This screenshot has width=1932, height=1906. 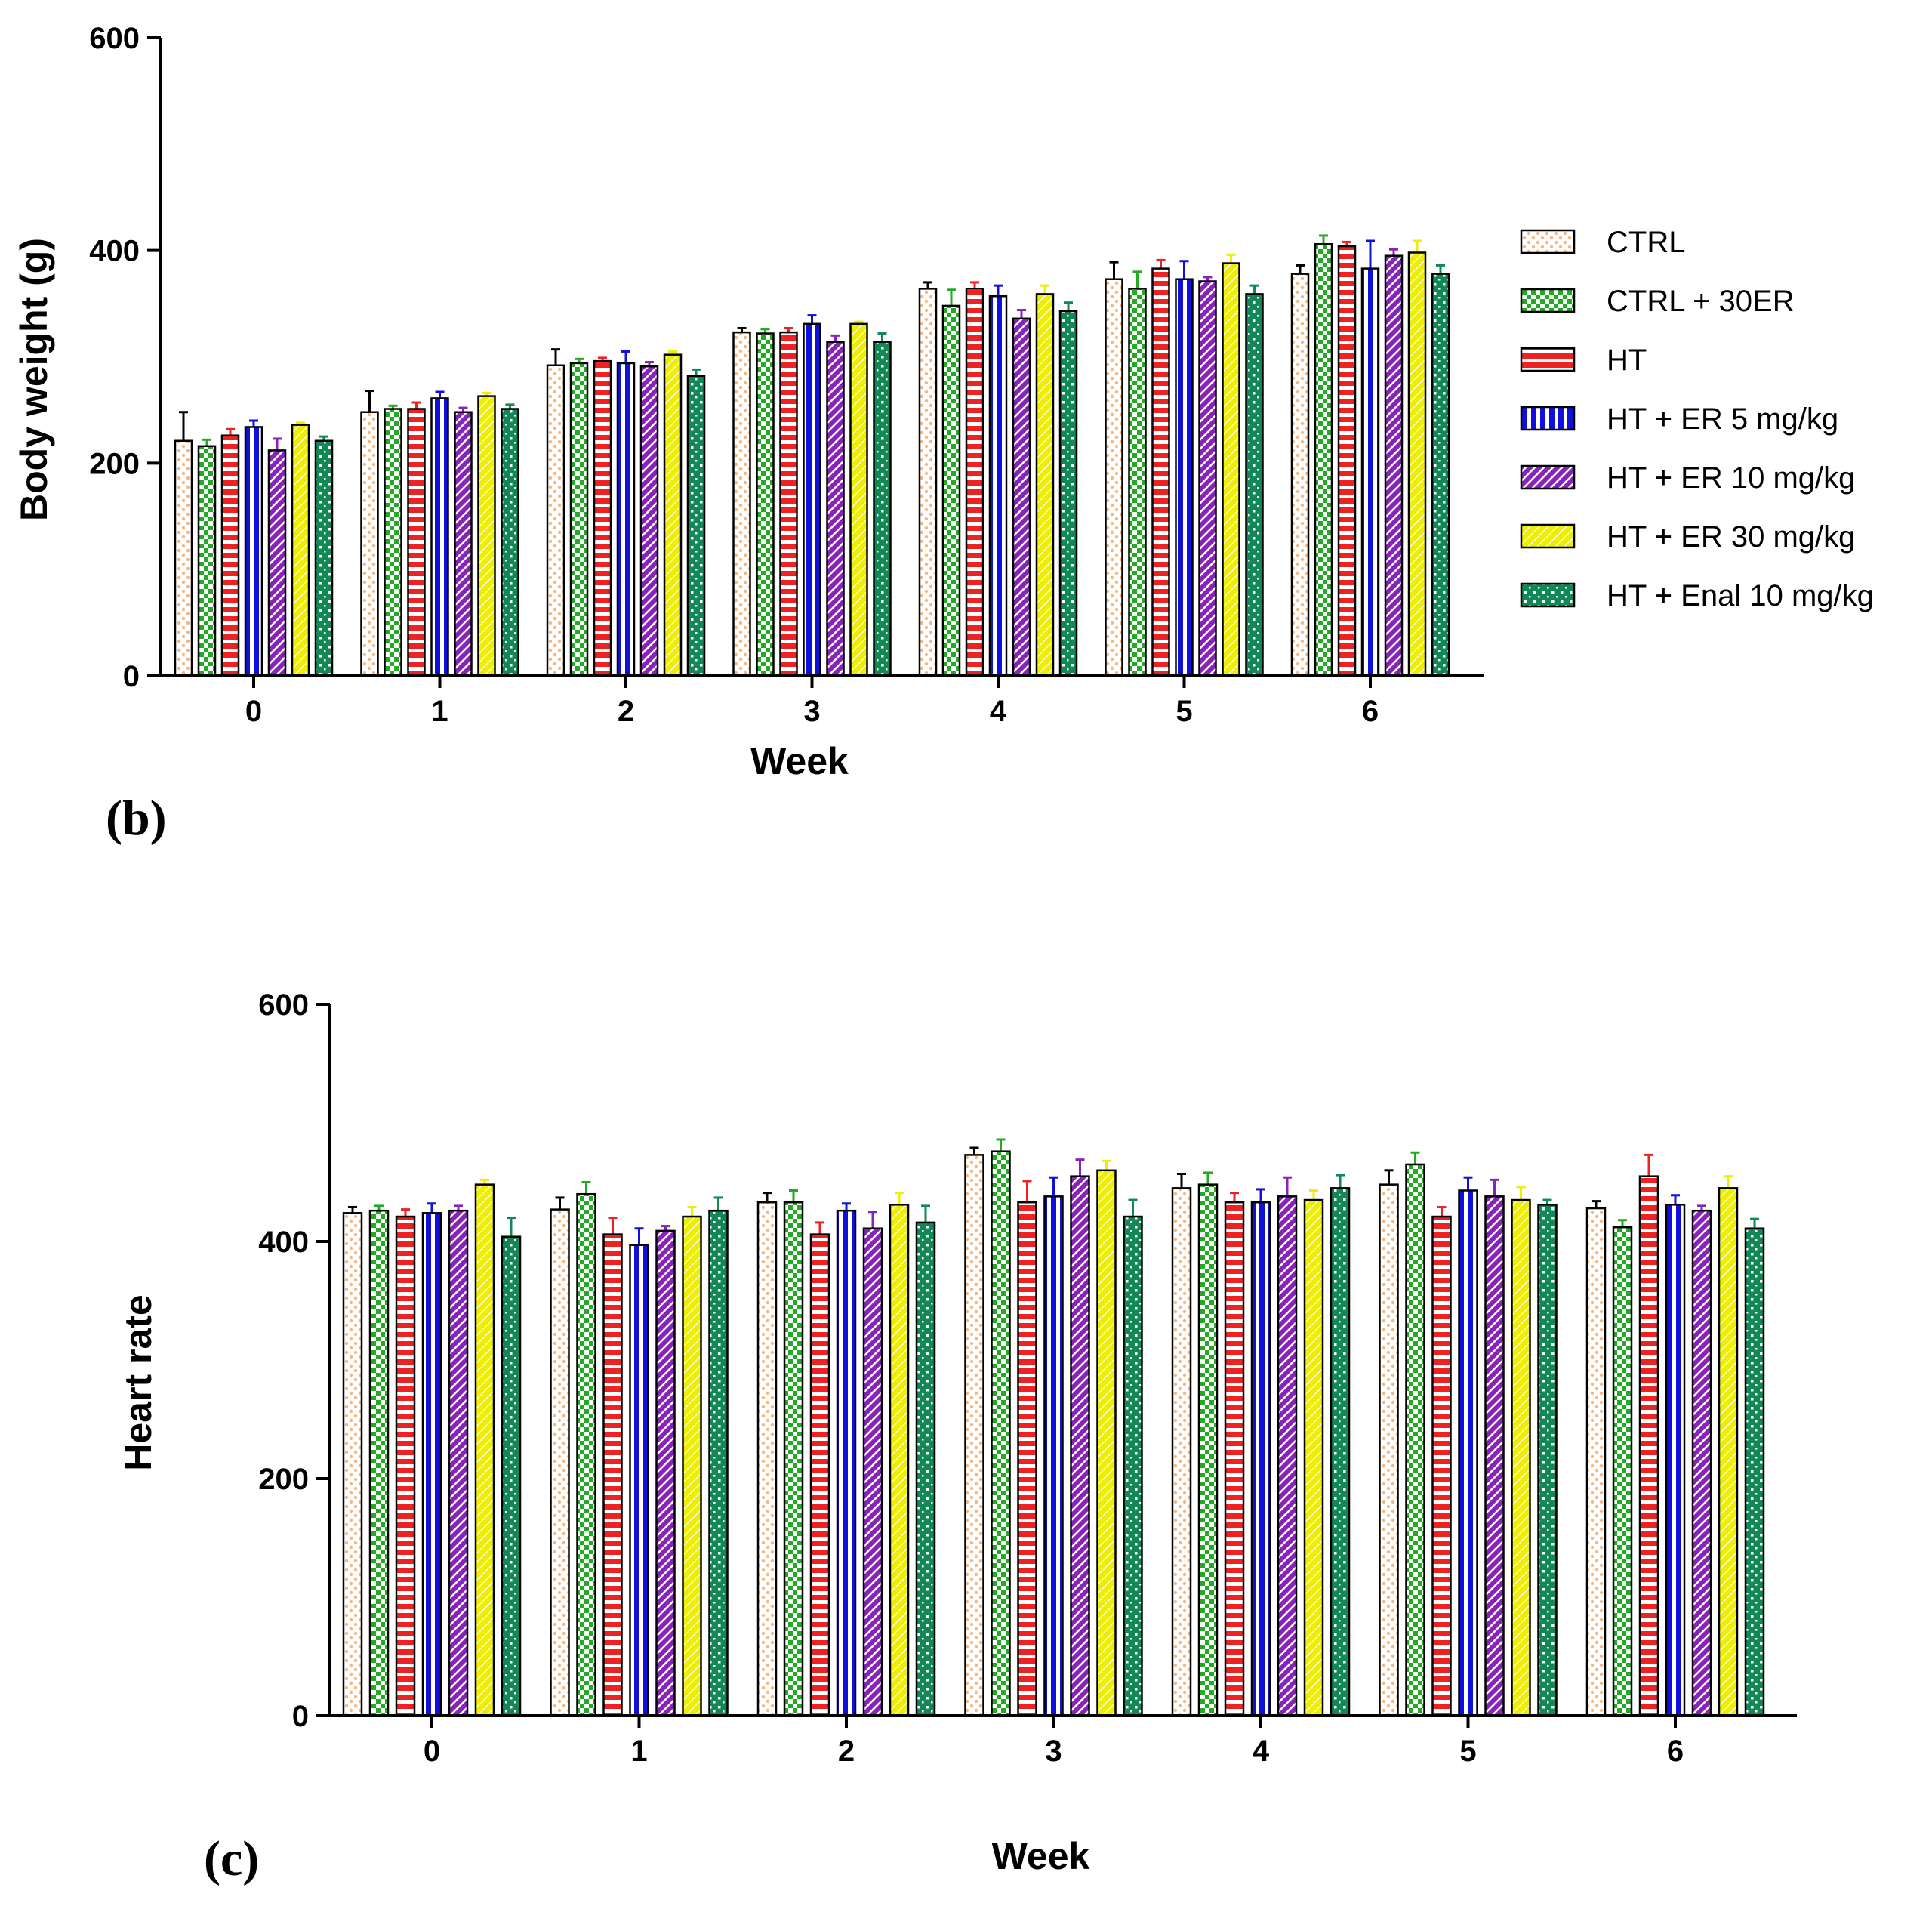 What do you see at coordinates (1184, 711) in the screenshot?
I see `x-tick-label-b-5: 5` at bounding box center [1184, 711].